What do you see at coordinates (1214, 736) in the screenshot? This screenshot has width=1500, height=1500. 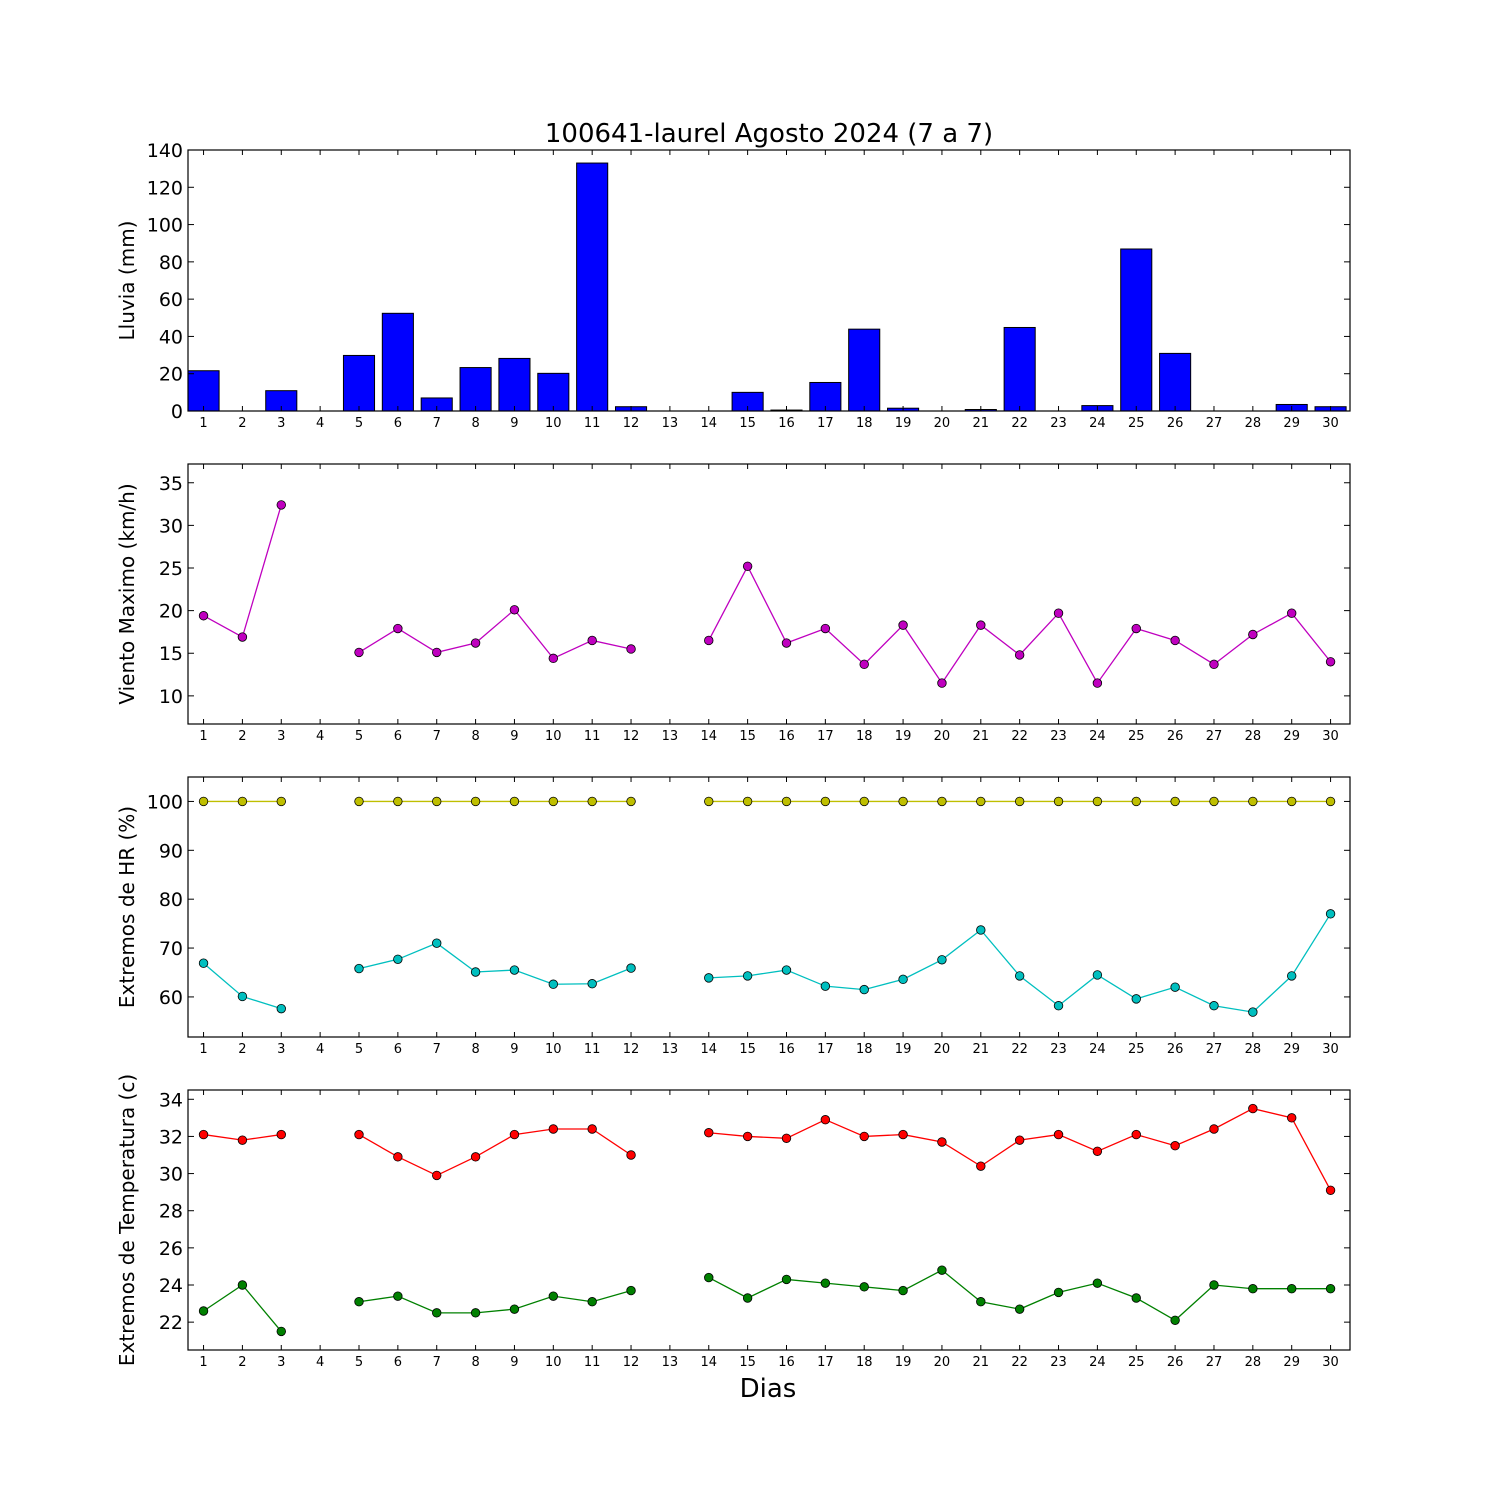 I see `wind-xtick-label-27: 27` at bounding box center [1214, 736].